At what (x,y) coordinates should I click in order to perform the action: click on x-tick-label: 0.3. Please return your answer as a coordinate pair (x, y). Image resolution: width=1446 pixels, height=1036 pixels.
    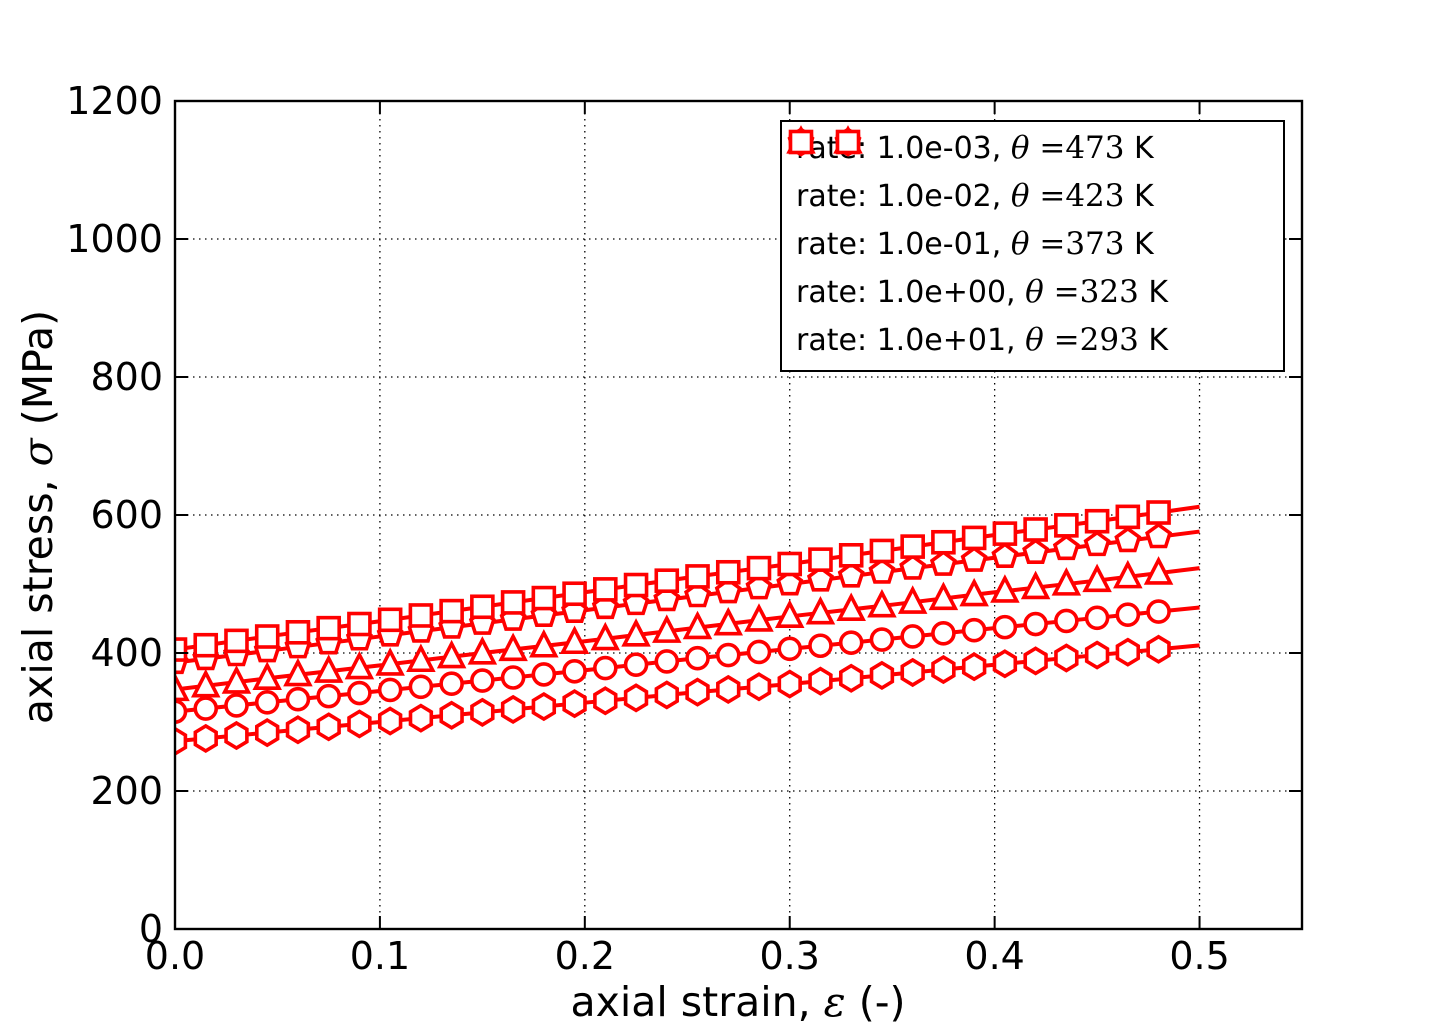
    Looking at the image, I should click on (790, 956).